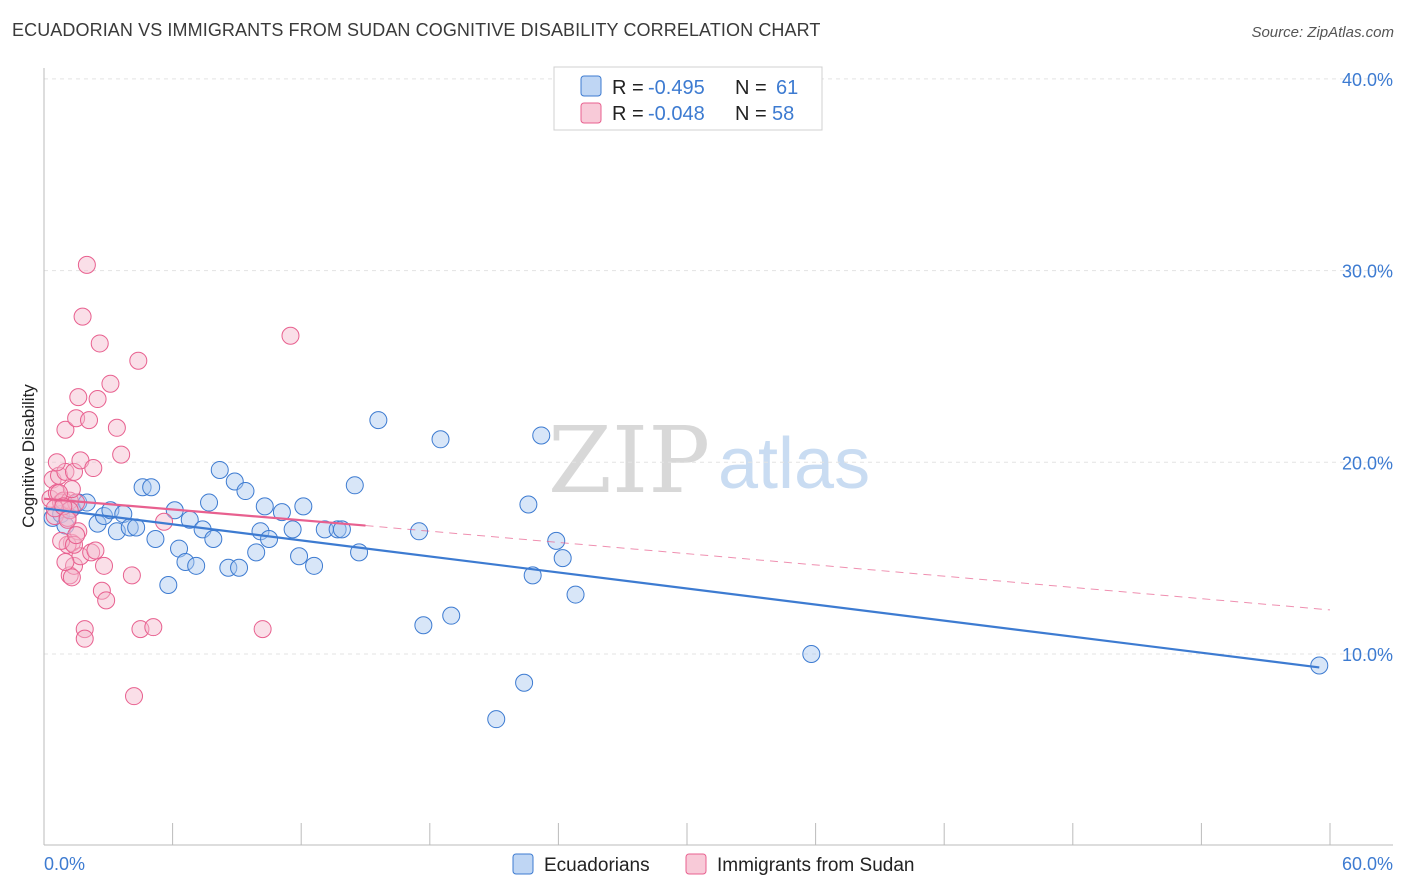 This screenshot has height=892, width=1406. I want to click on legend-n-label-pink: N =, so click(751, 114).